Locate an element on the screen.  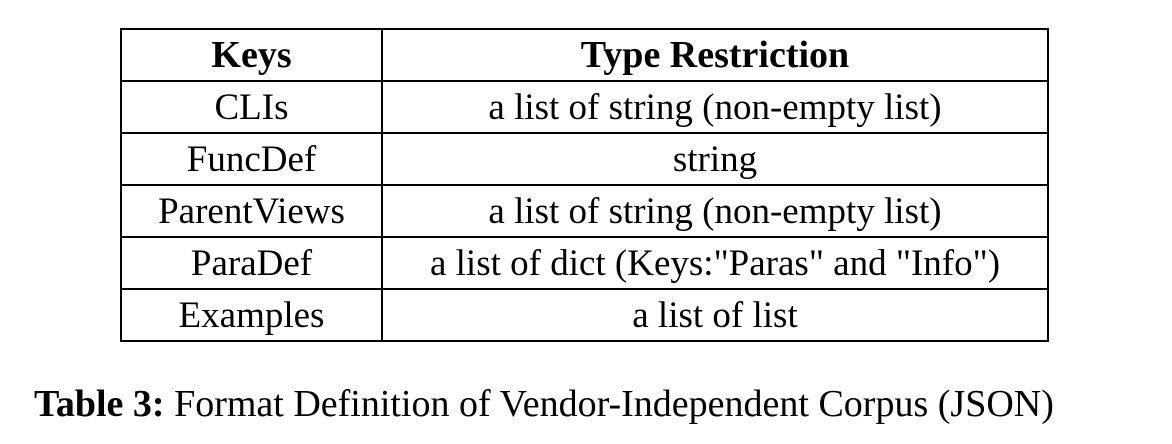
header-keys: Keys is located at coordinates (251, 55).